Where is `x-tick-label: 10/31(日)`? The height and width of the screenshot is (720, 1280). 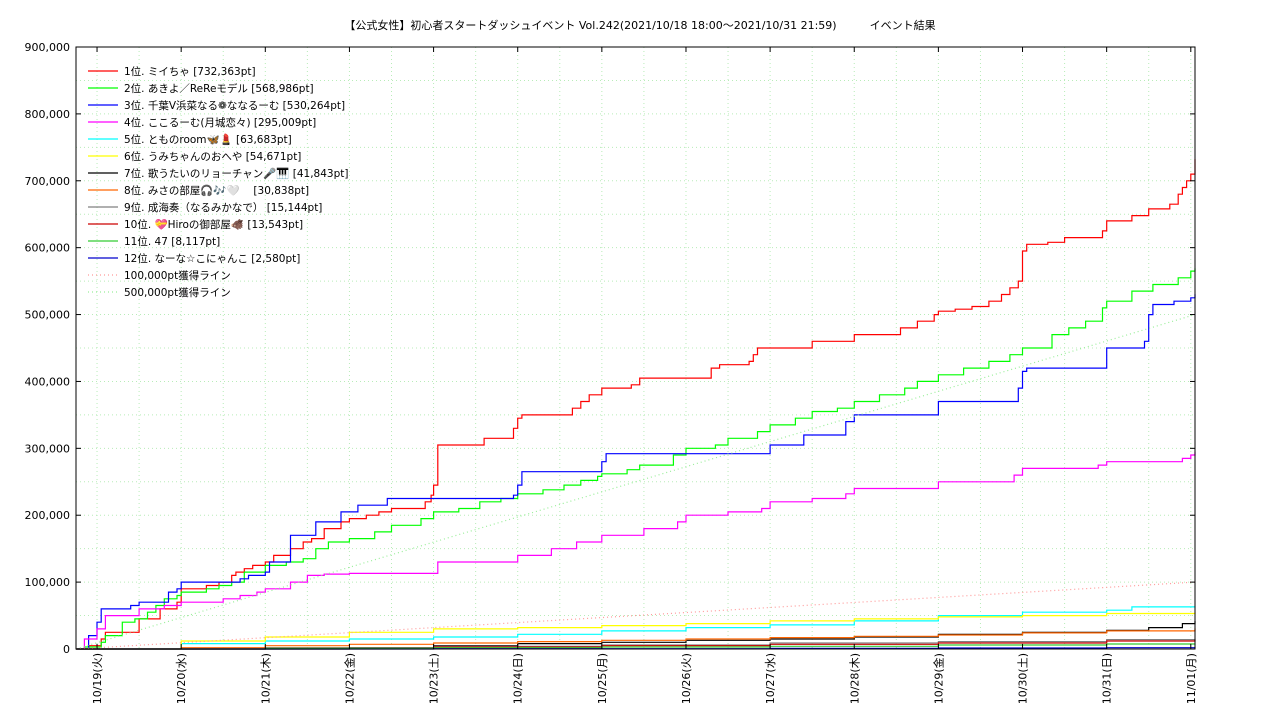
x-tick-label: 10/31(日) is located at coordinates (1107, 678).